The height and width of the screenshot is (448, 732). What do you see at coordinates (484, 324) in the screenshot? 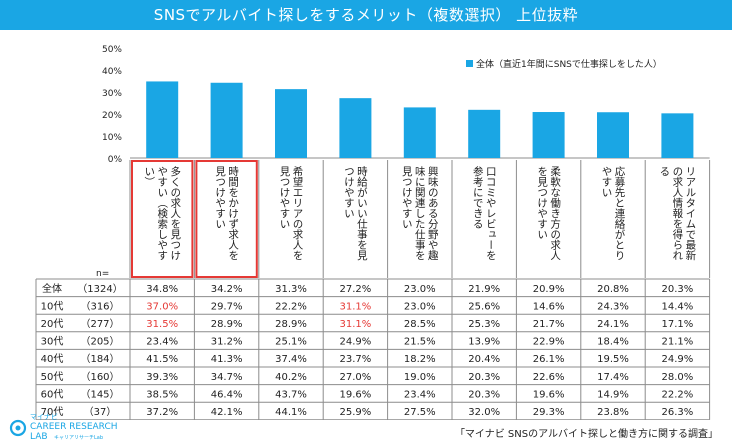
I see `table-cell: 25.3%` at bounding box center [484, 324].